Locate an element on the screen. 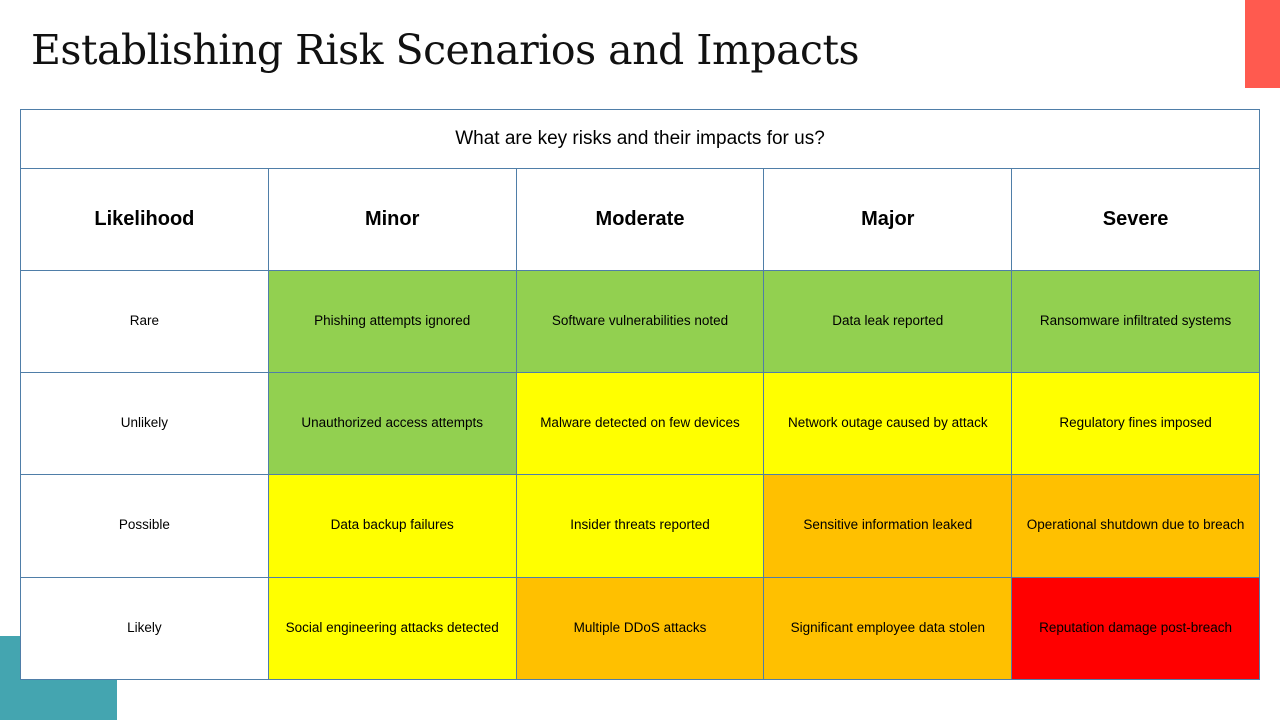  risk-cell: Operational shutdown due to breach is located at coordinates (1135, 526).